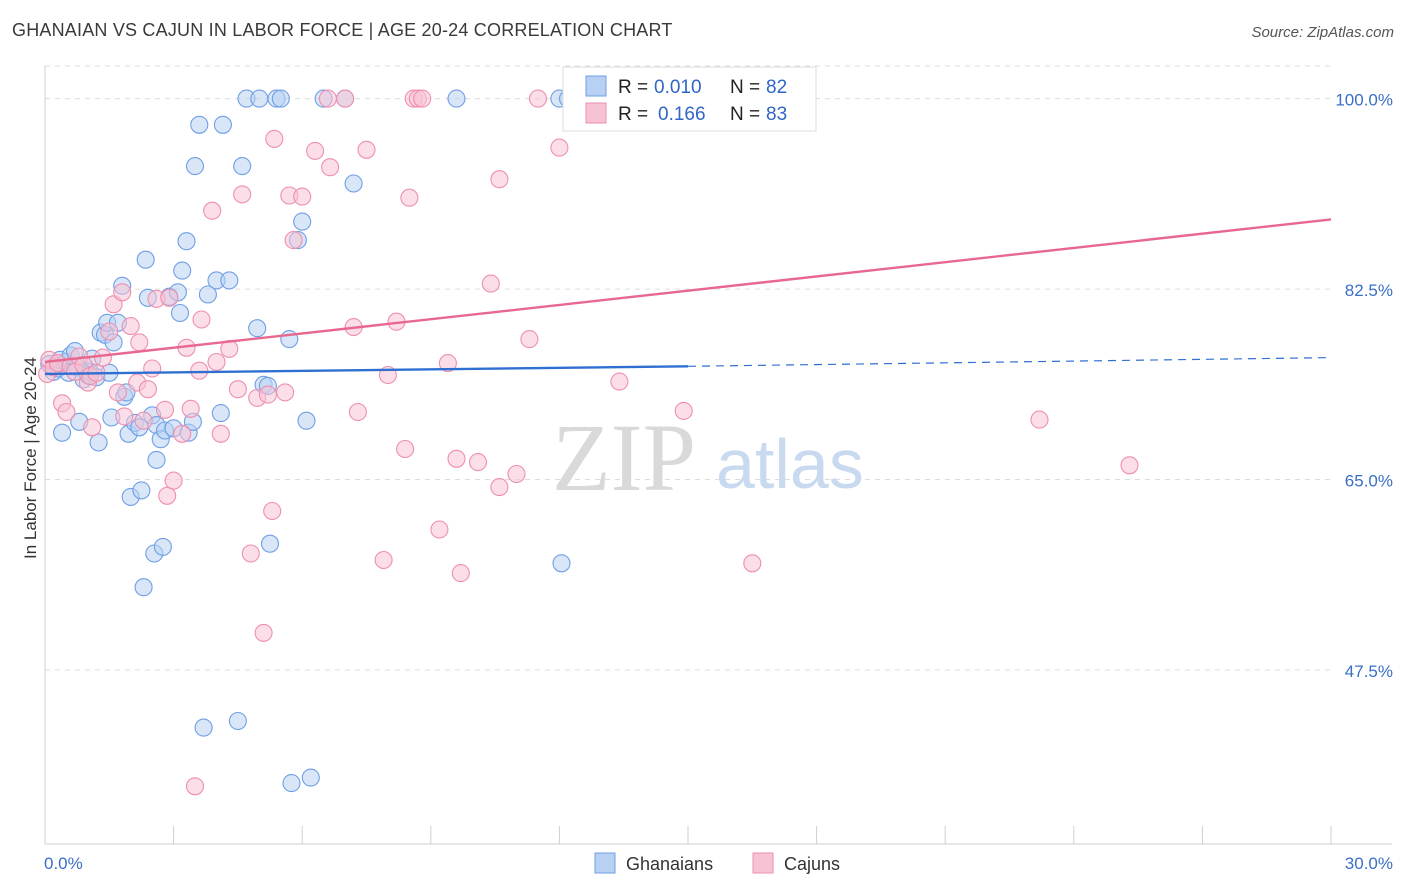 The image size is (1406, 892). I want to click on watermark-atlas: atlas, so click(790, 464).